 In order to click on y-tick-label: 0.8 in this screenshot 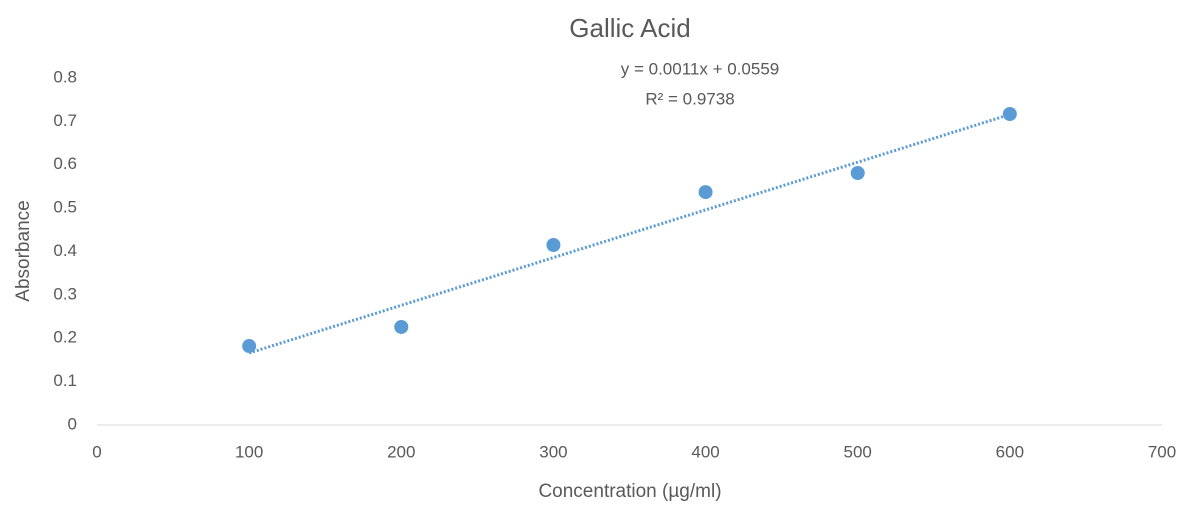, I will do `click(65, 76)`.